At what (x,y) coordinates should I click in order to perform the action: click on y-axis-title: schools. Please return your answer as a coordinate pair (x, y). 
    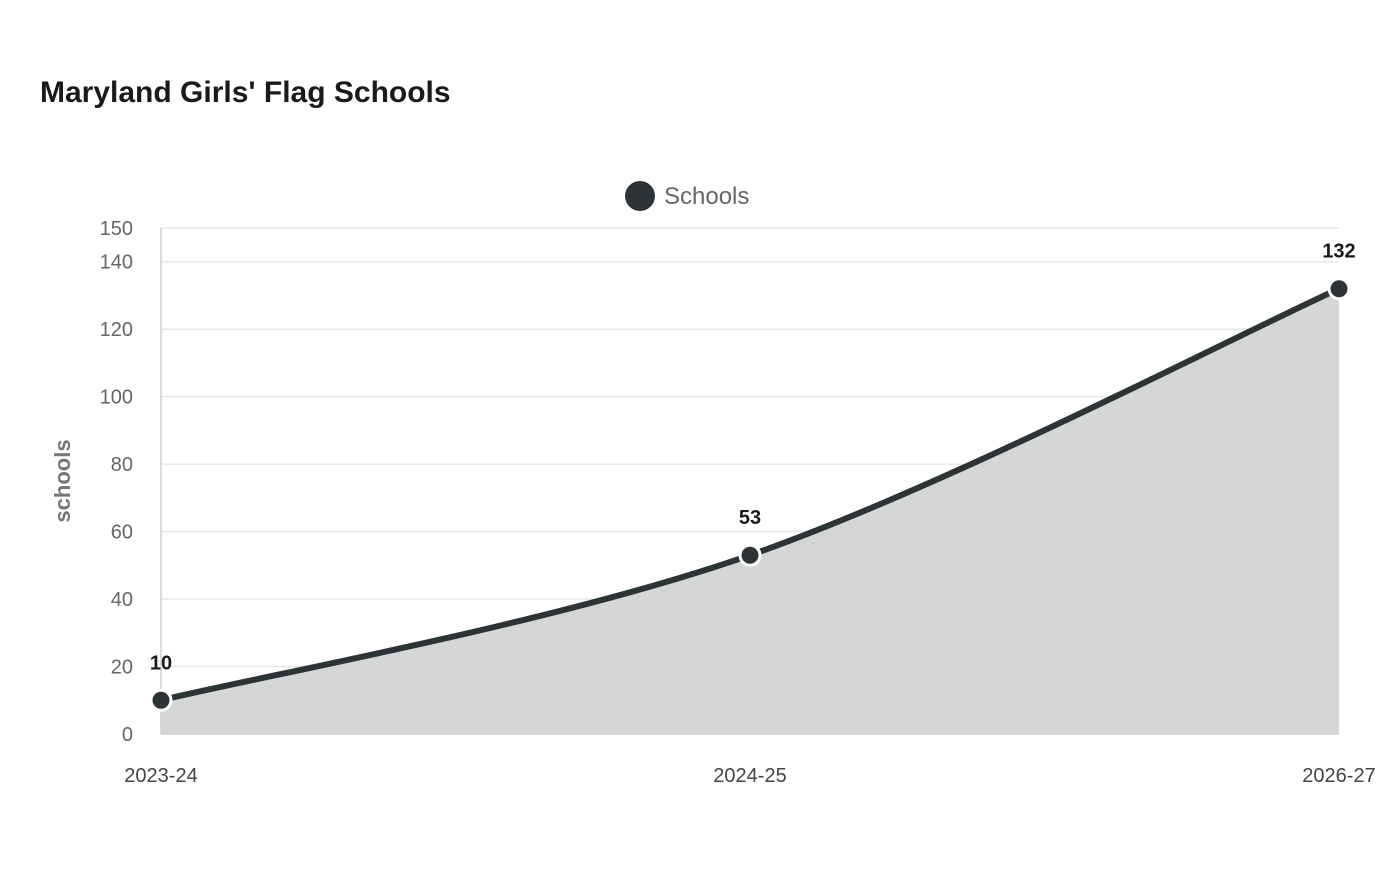
    Looking at the image, I should click on (62, 480).